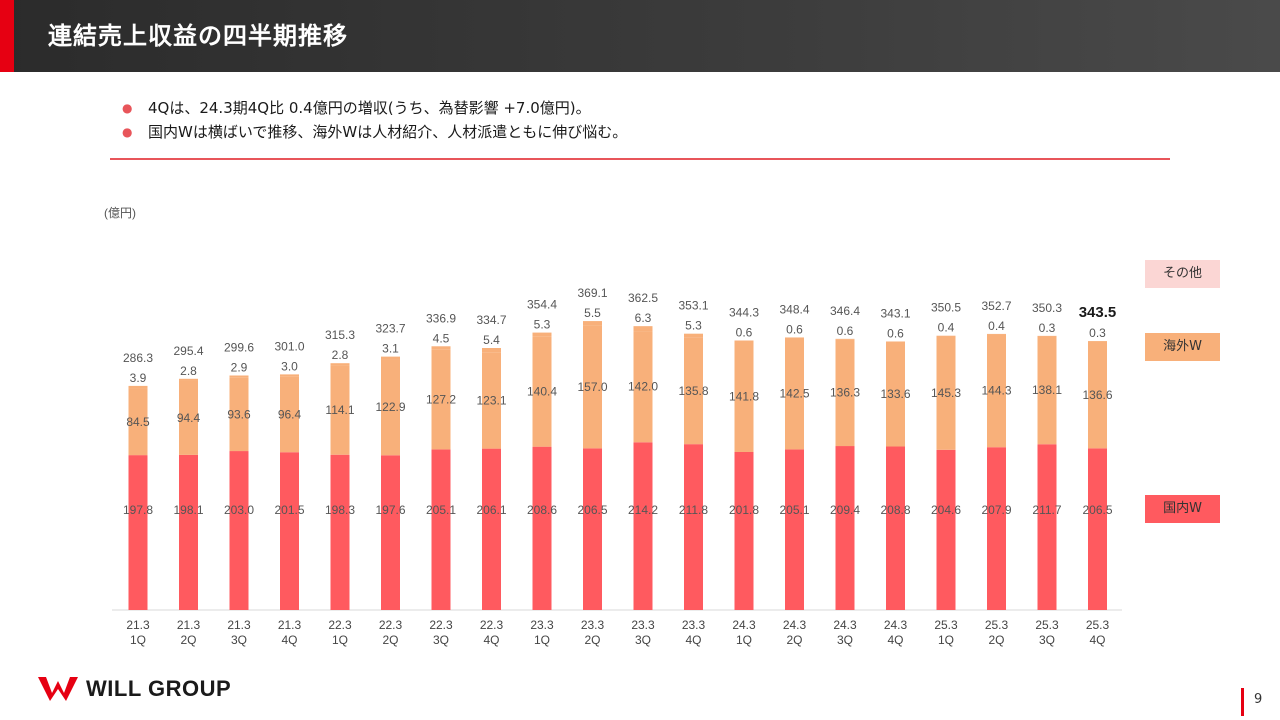  Describe the element at coordinates (744, 312) in the screenshot. I see `data-label-total: 344.3` at that location.